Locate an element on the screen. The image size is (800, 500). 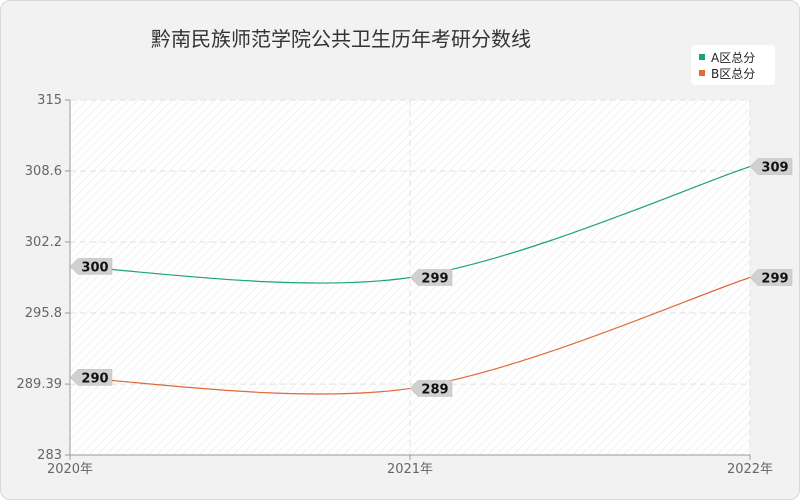
y-tick-label: 308.6 is located at coordinates (43, 171).